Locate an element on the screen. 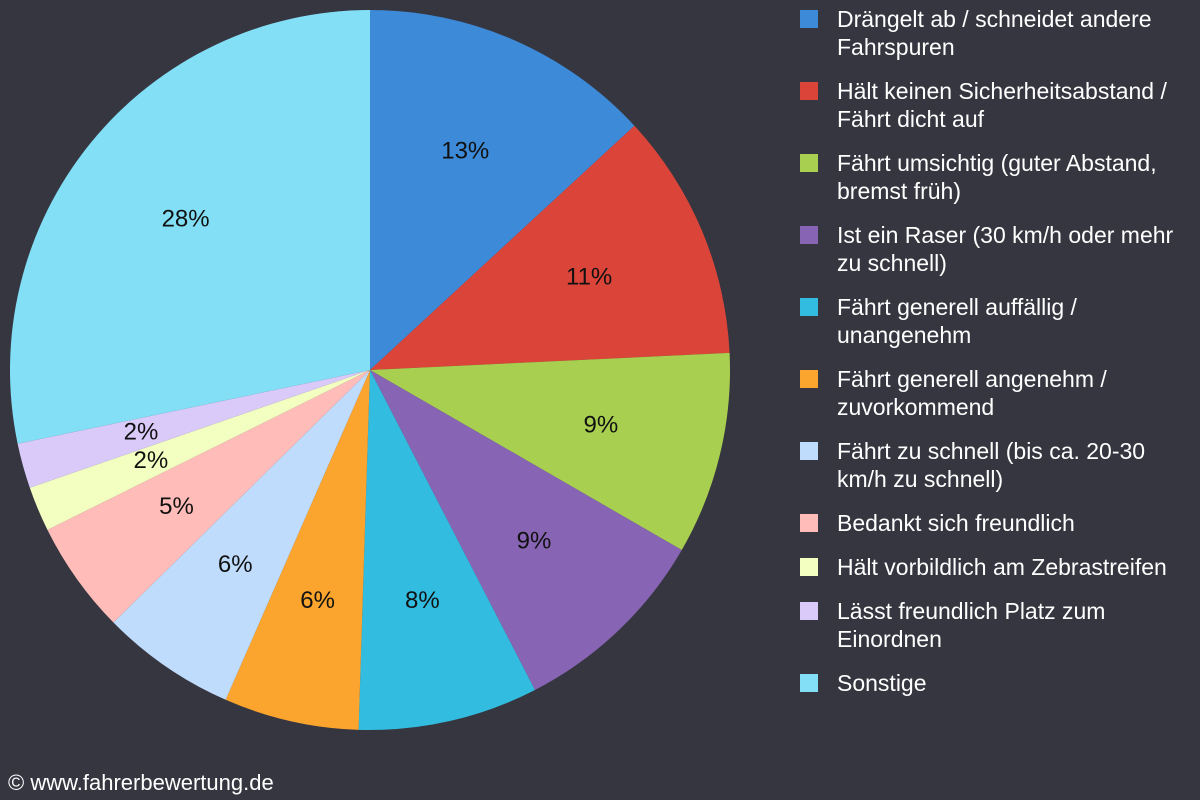 This screenshot has width=1200, height=800. legend-label: Fährt generell auffällig / unangenehm is located at coordinates (957, 321).